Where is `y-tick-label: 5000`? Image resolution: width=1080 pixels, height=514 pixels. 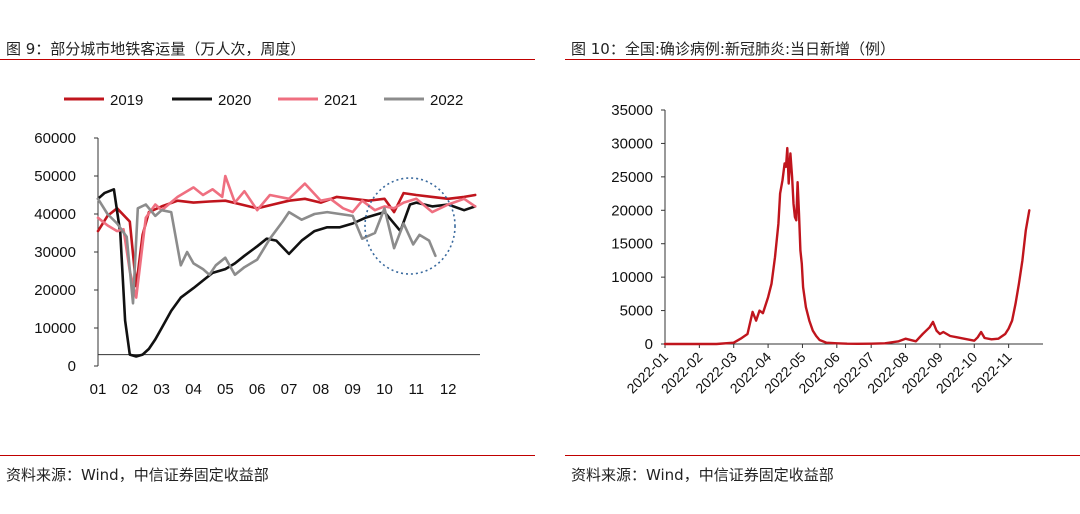
y-tick-label: 5000 is located at coordinates (636, 311).